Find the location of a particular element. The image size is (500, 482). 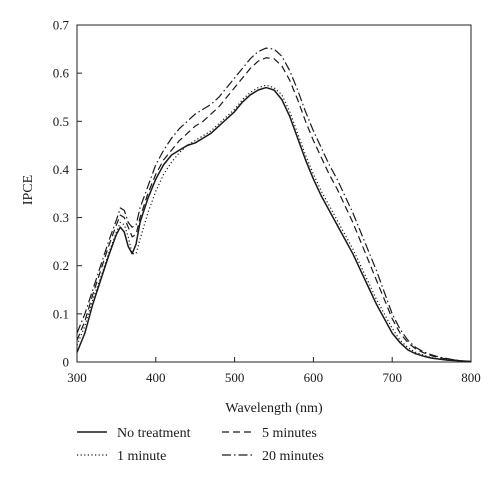

x-tick-label: 700 is located at coordinates (392, 377).